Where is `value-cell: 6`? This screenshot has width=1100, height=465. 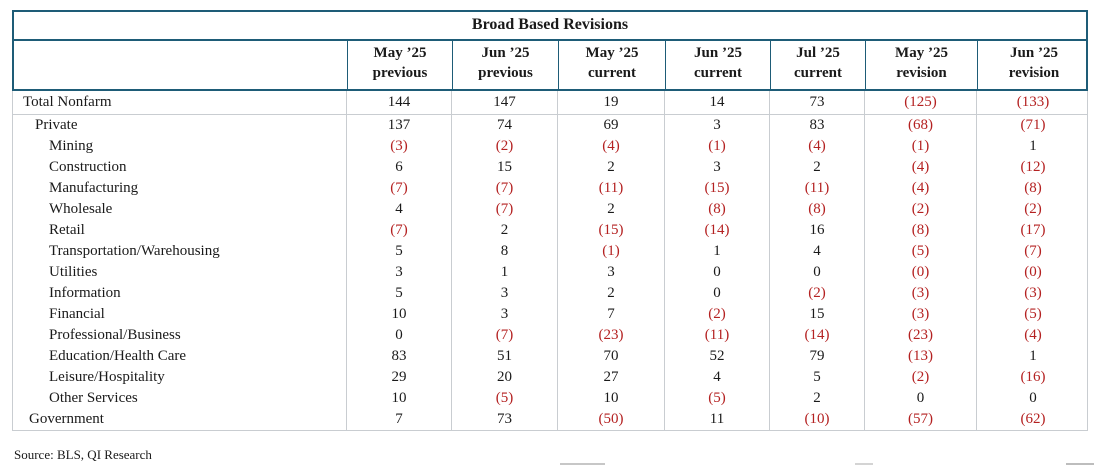 value-cell: 6 is located at coordinates (398, 167).